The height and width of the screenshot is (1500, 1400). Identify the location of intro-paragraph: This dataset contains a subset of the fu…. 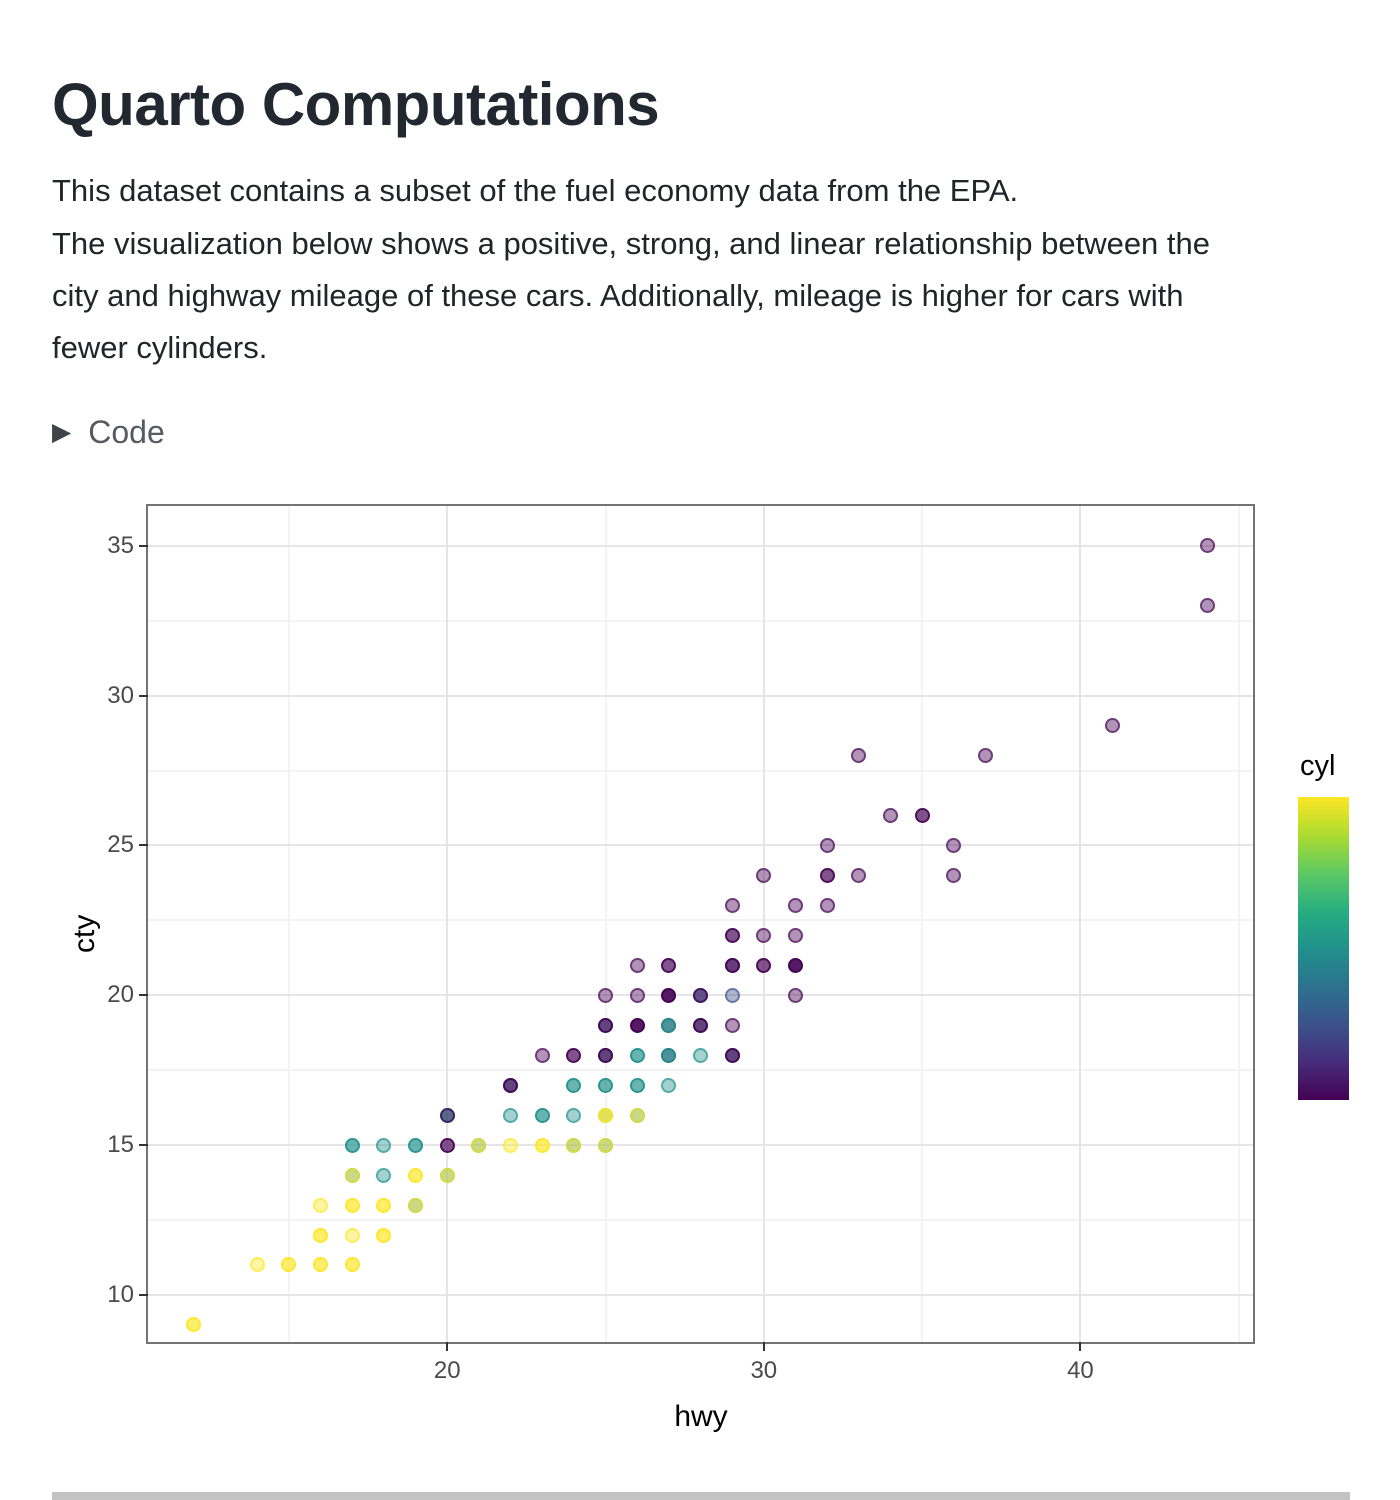
(535, 190).